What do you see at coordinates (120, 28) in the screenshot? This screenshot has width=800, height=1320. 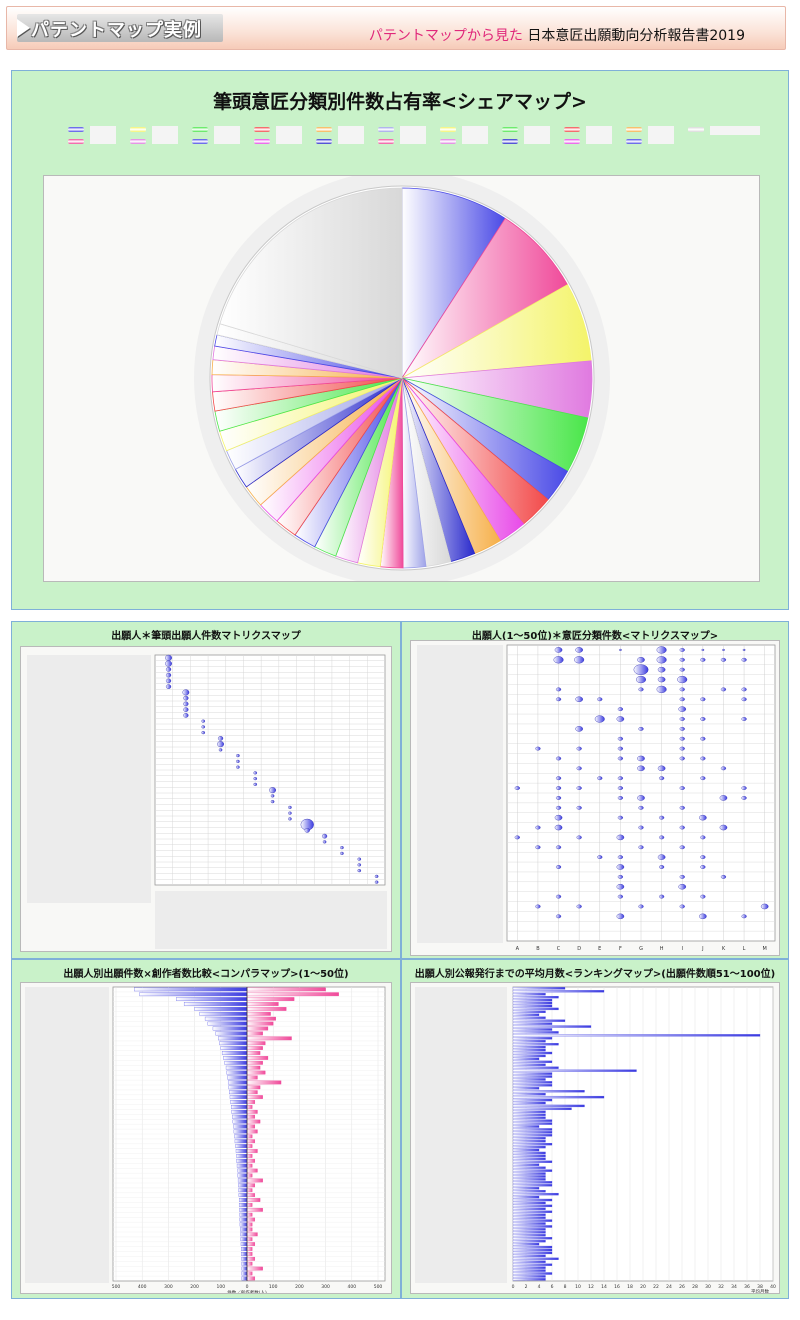 I see `header-tag` at bounding box center [120, 28].